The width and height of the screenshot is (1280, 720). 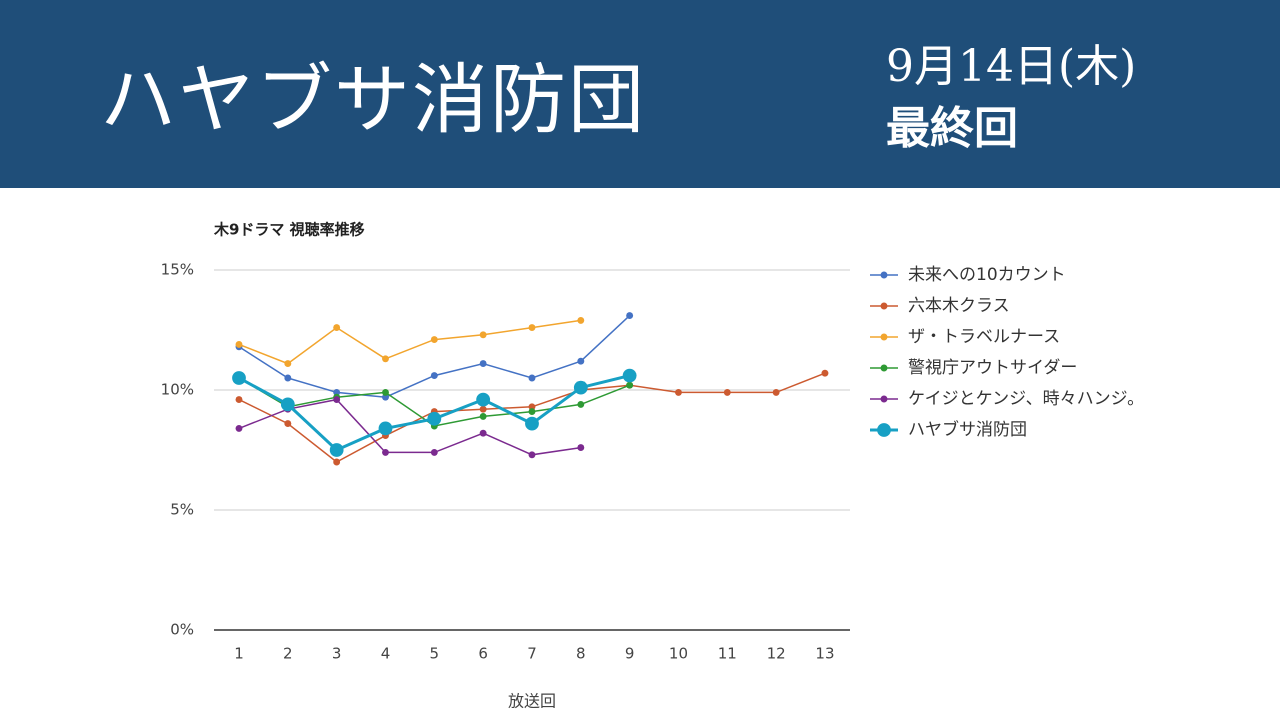 What do you see at coordinates (288, 654) in the screenshot?
I see `x-tick-label: 2` at bounding box center [288, 654].